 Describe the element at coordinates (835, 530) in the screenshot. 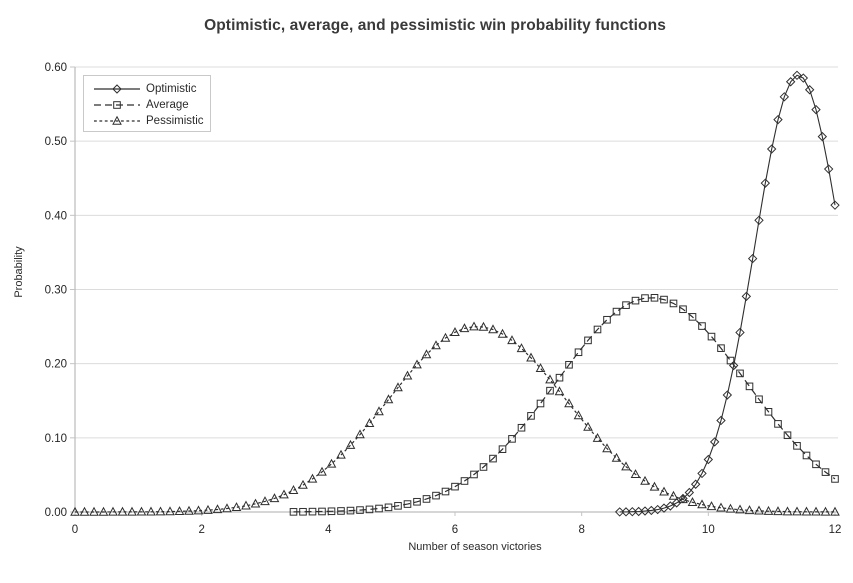

I see `x-tick-label: 12` at that location.